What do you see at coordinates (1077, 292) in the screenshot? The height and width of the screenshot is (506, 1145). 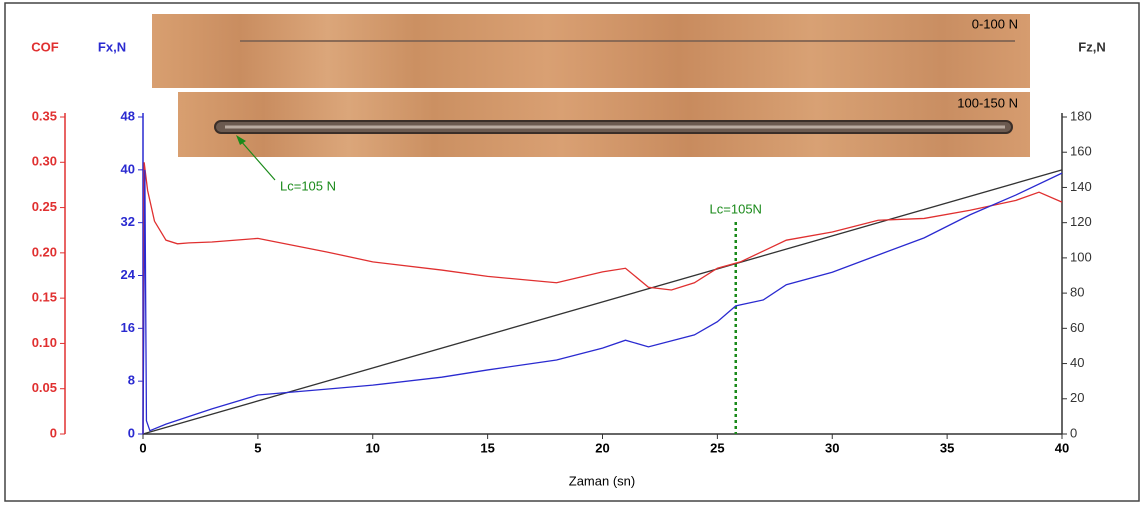 I see `y2-tick-label: 80` at bounding box center [1077, 292].